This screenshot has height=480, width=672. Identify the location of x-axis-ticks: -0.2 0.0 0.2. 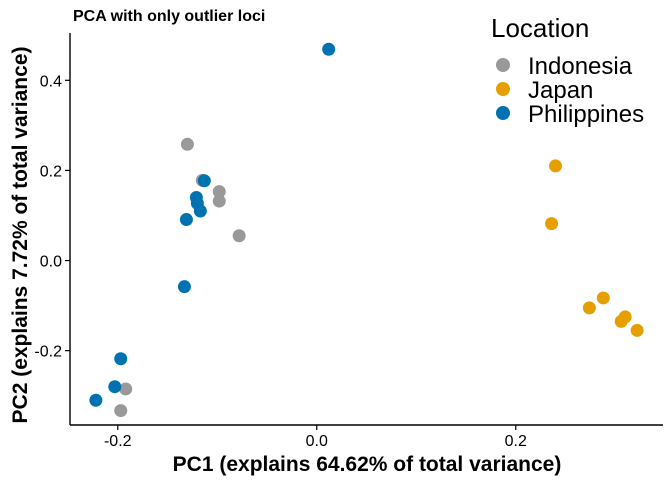
(315, 437).